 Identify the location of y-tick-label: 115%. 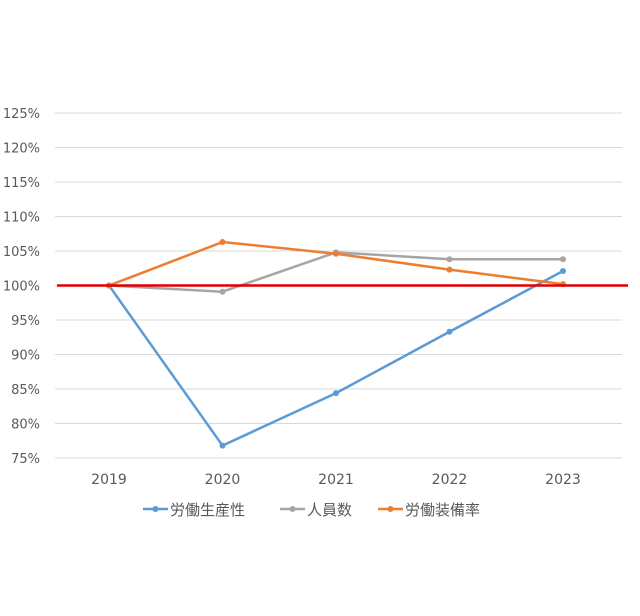
(21, 183).